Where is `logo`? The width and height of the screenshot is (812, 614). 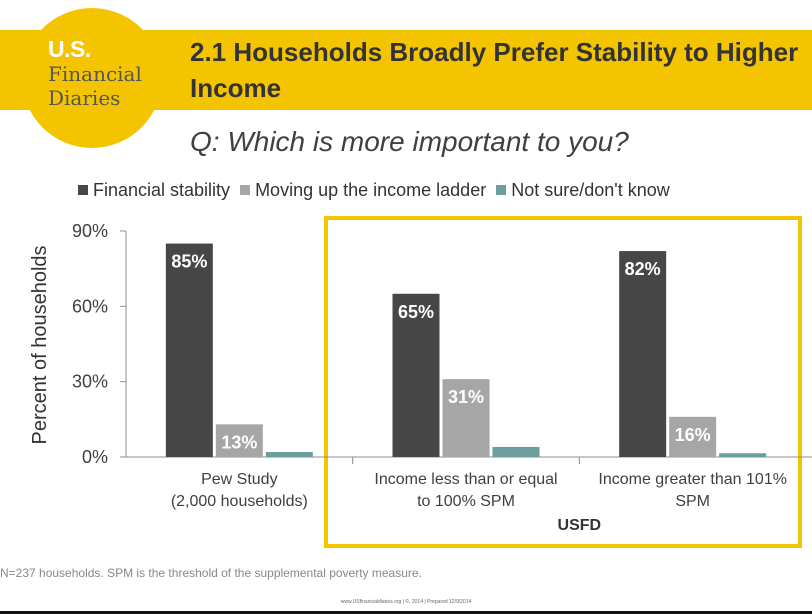
logo is located at coordinates (92, 78).